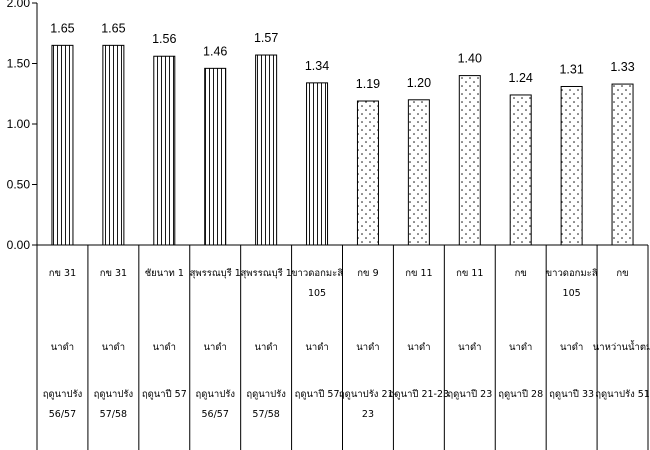  What do you see at coordinates (368, 84) in the screenshot?
I see `data-label: 1.19` at bounding box center [368, 84].